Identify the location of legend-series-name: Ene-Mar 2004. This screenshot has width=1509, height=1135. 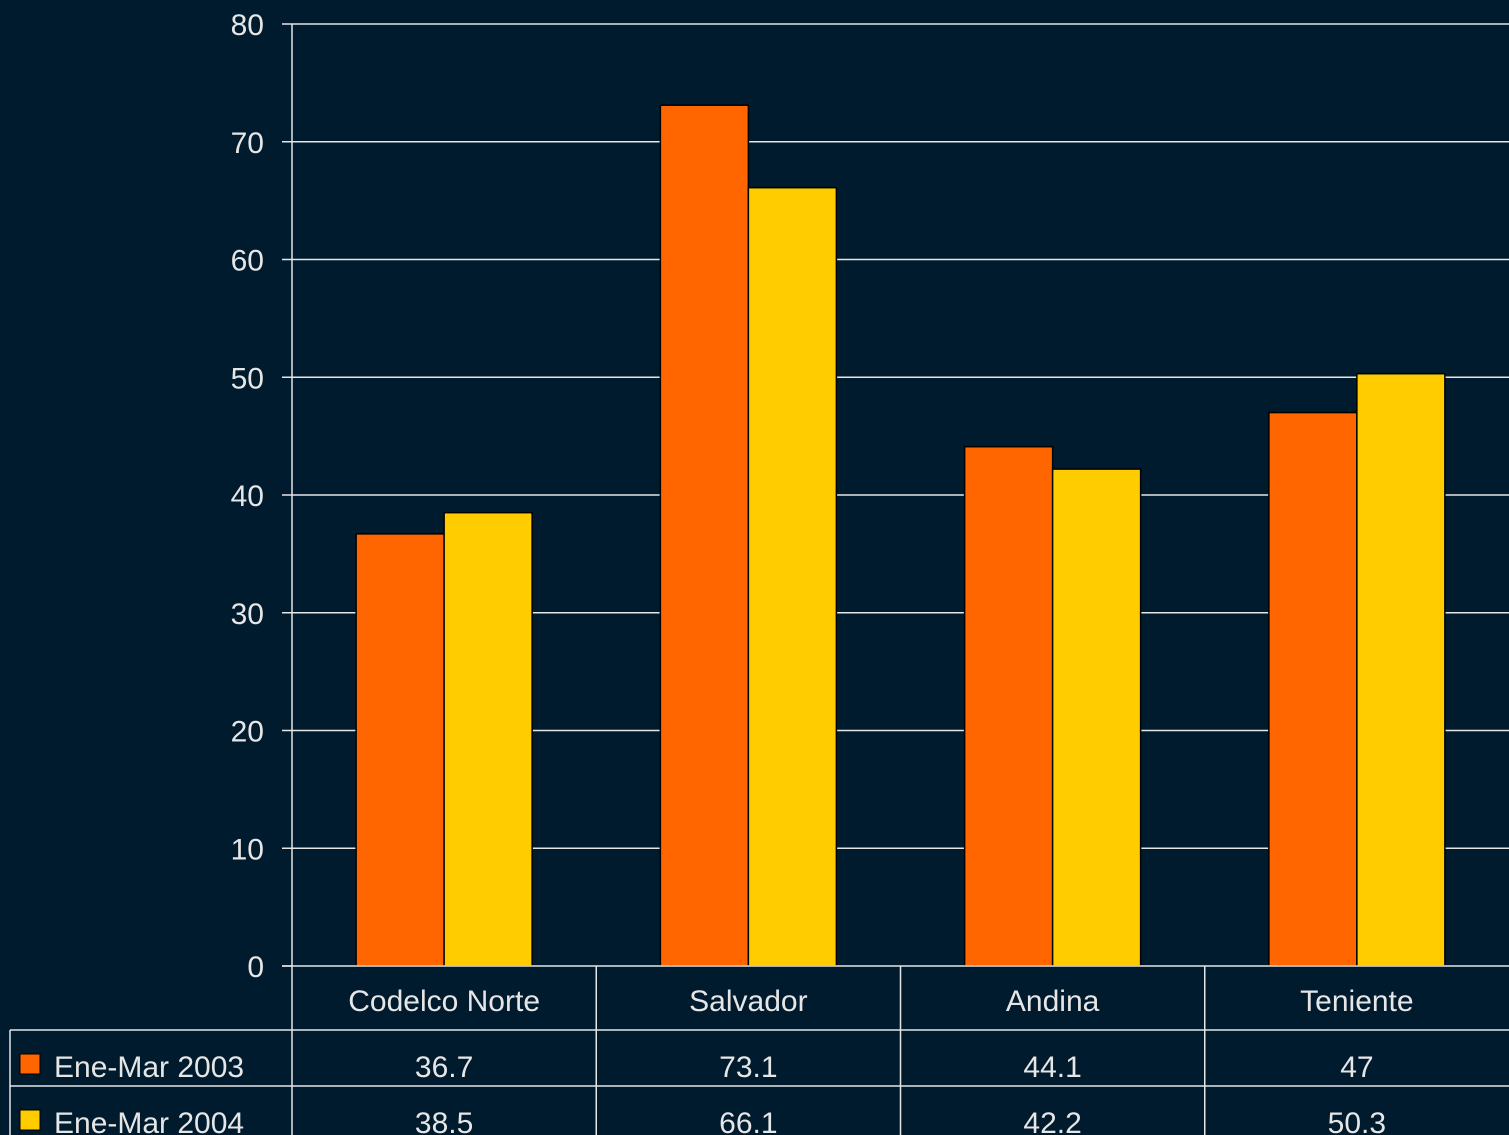
(149, 1121).